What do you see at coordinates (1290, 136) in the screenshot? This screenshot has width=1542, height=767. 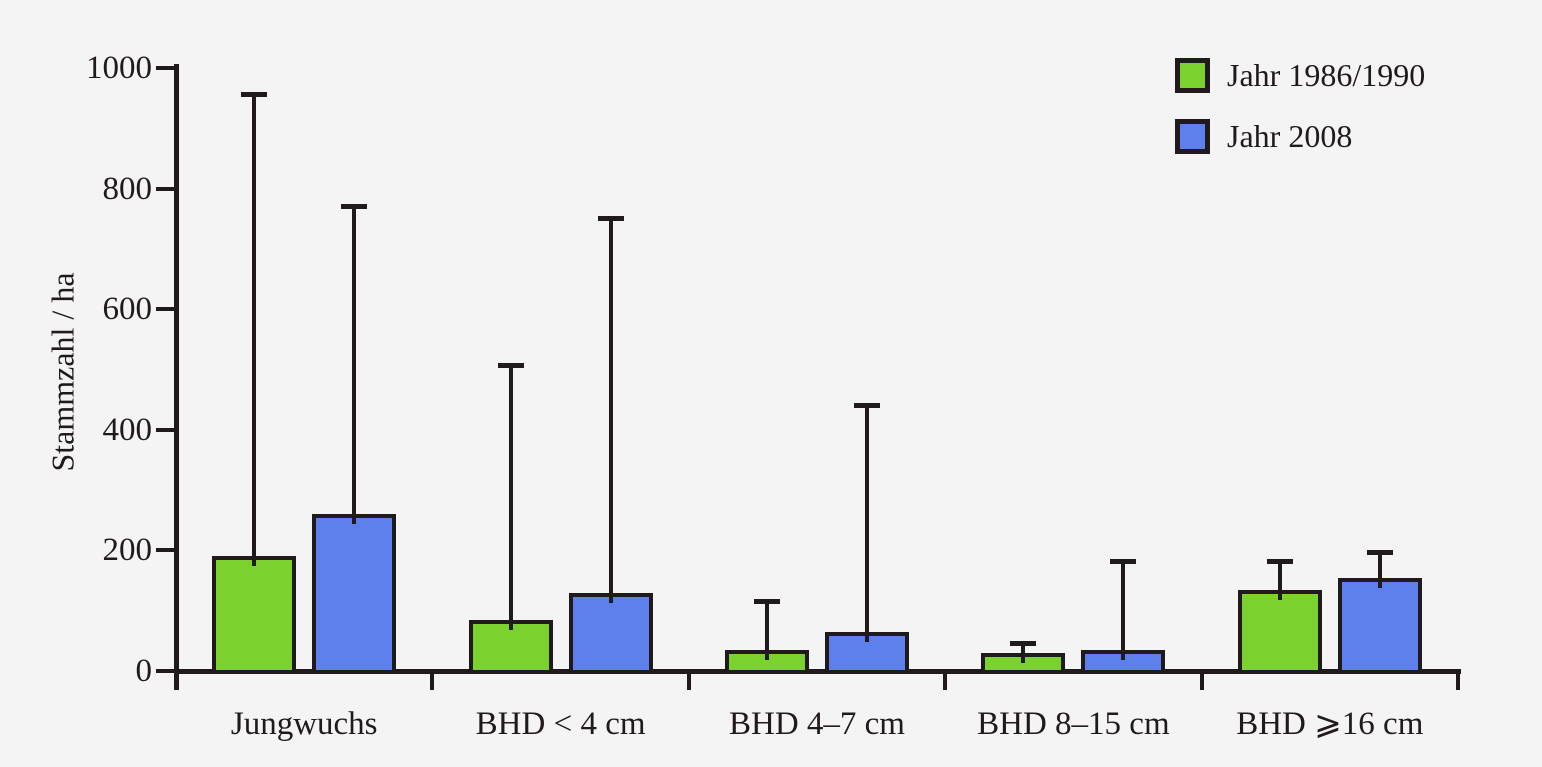 I see `legend-label-jahr-2008: Jahr 2008` at bounding box center [1290, 136].